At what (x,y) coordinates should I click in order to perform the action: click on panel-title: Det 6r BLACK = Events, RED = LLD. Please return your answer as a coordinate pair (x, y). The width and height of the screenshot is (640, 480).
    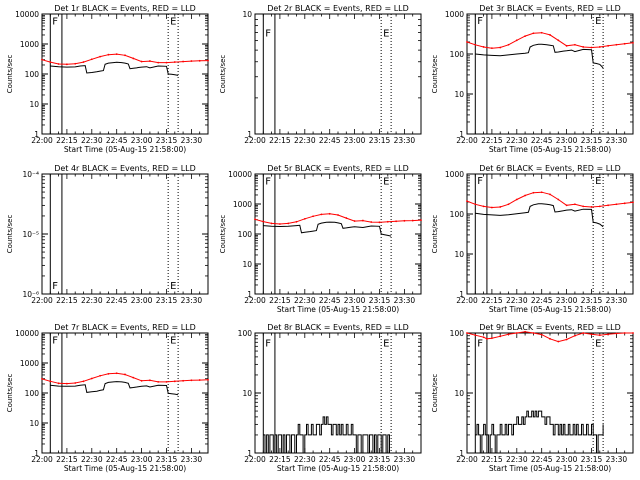
    Looking at the image, I should click on (550, 168).